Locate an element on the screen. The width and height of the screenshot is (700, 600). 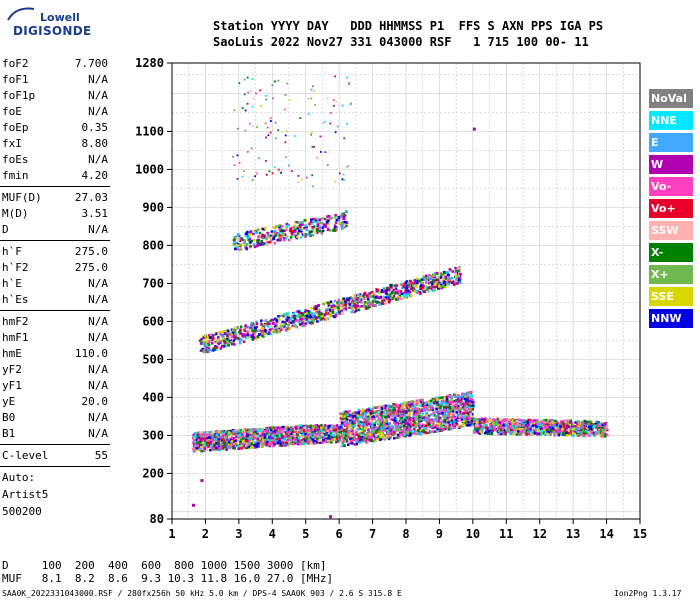
param-he: h`E N/A is located at coordinates (55, 284).